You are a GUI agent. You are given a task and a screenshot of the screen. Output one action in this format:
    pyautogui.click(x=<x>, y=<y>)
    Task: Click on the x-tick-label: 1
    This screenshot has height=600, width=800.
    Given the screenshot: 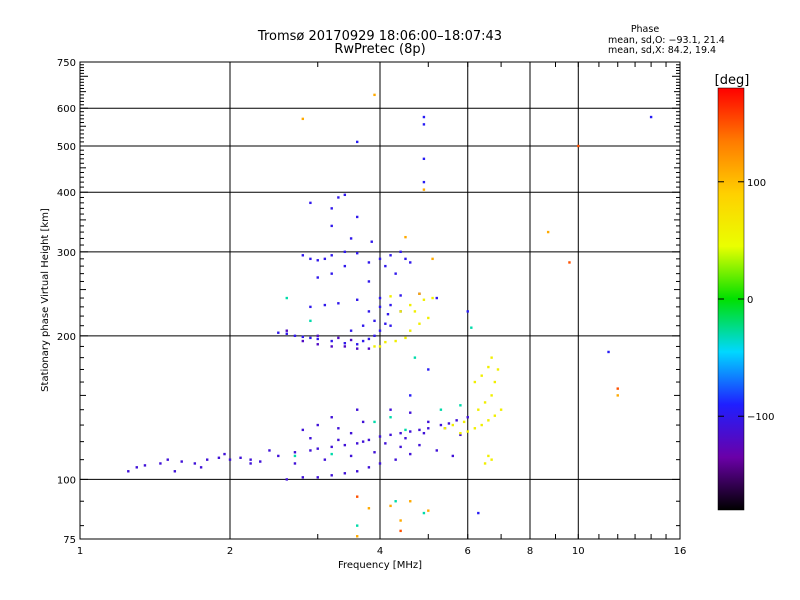 What is the action you would take?
    pyautogui.click(x=80, y=551)
    